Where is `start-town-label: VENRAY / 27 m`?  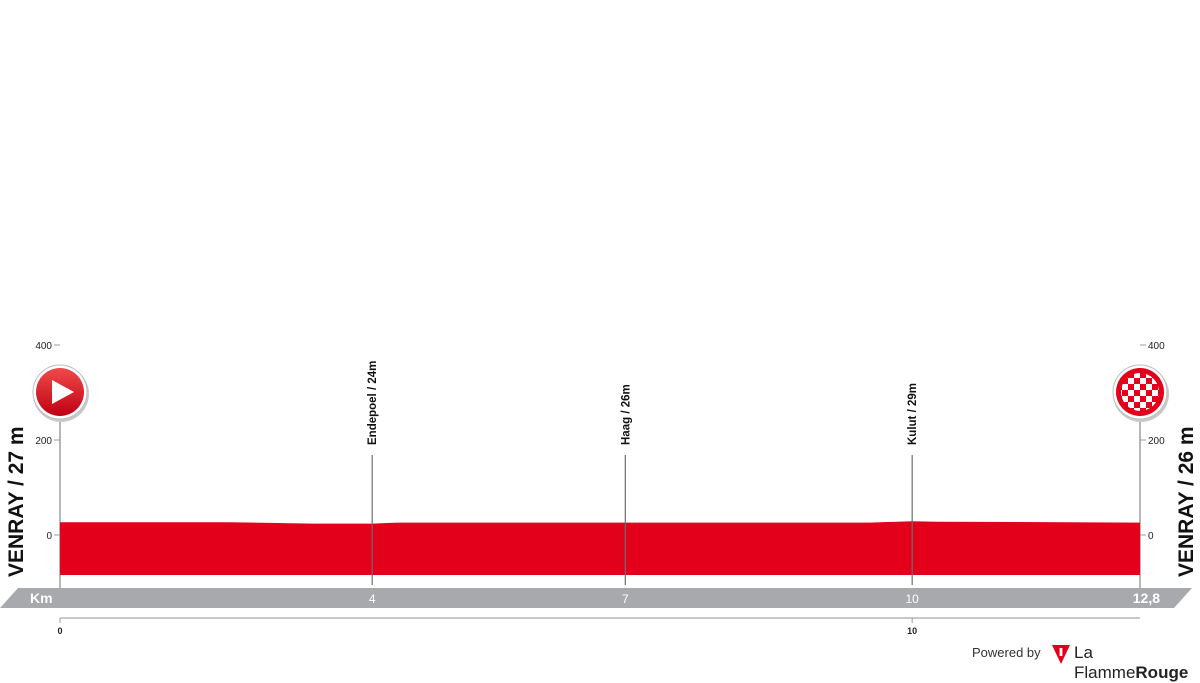 start-town-label: VENRAY / 27 m is located at coordinates (16, 501).